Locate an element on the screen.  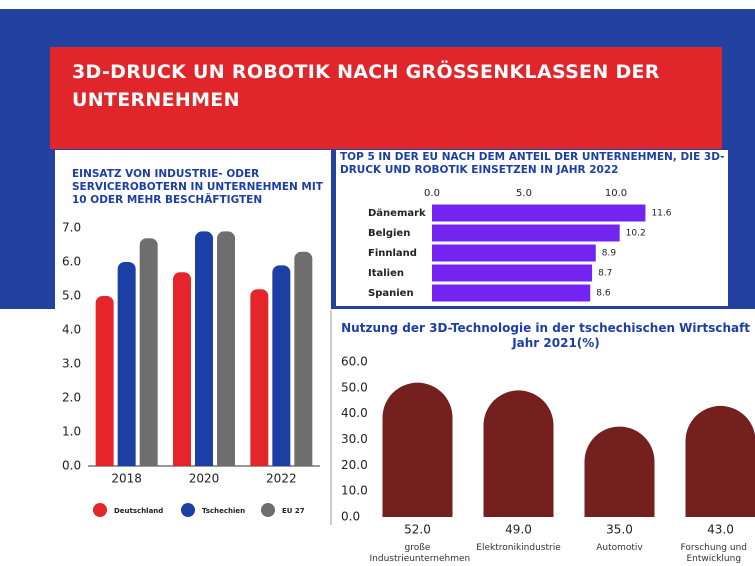
value-label: 8.9 is located at coordinates (609, 254).